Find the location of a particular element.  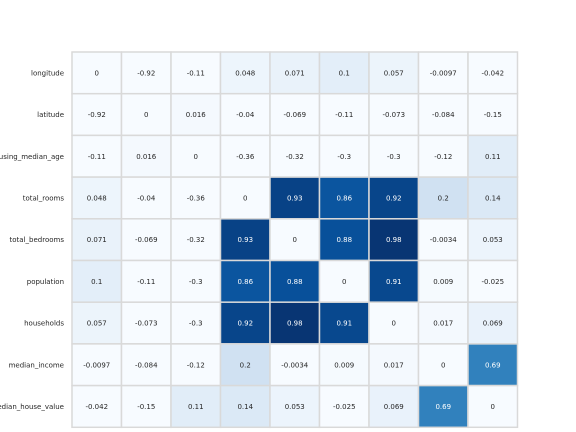

row-label-1: latitude is located at coordinates (50, 115).